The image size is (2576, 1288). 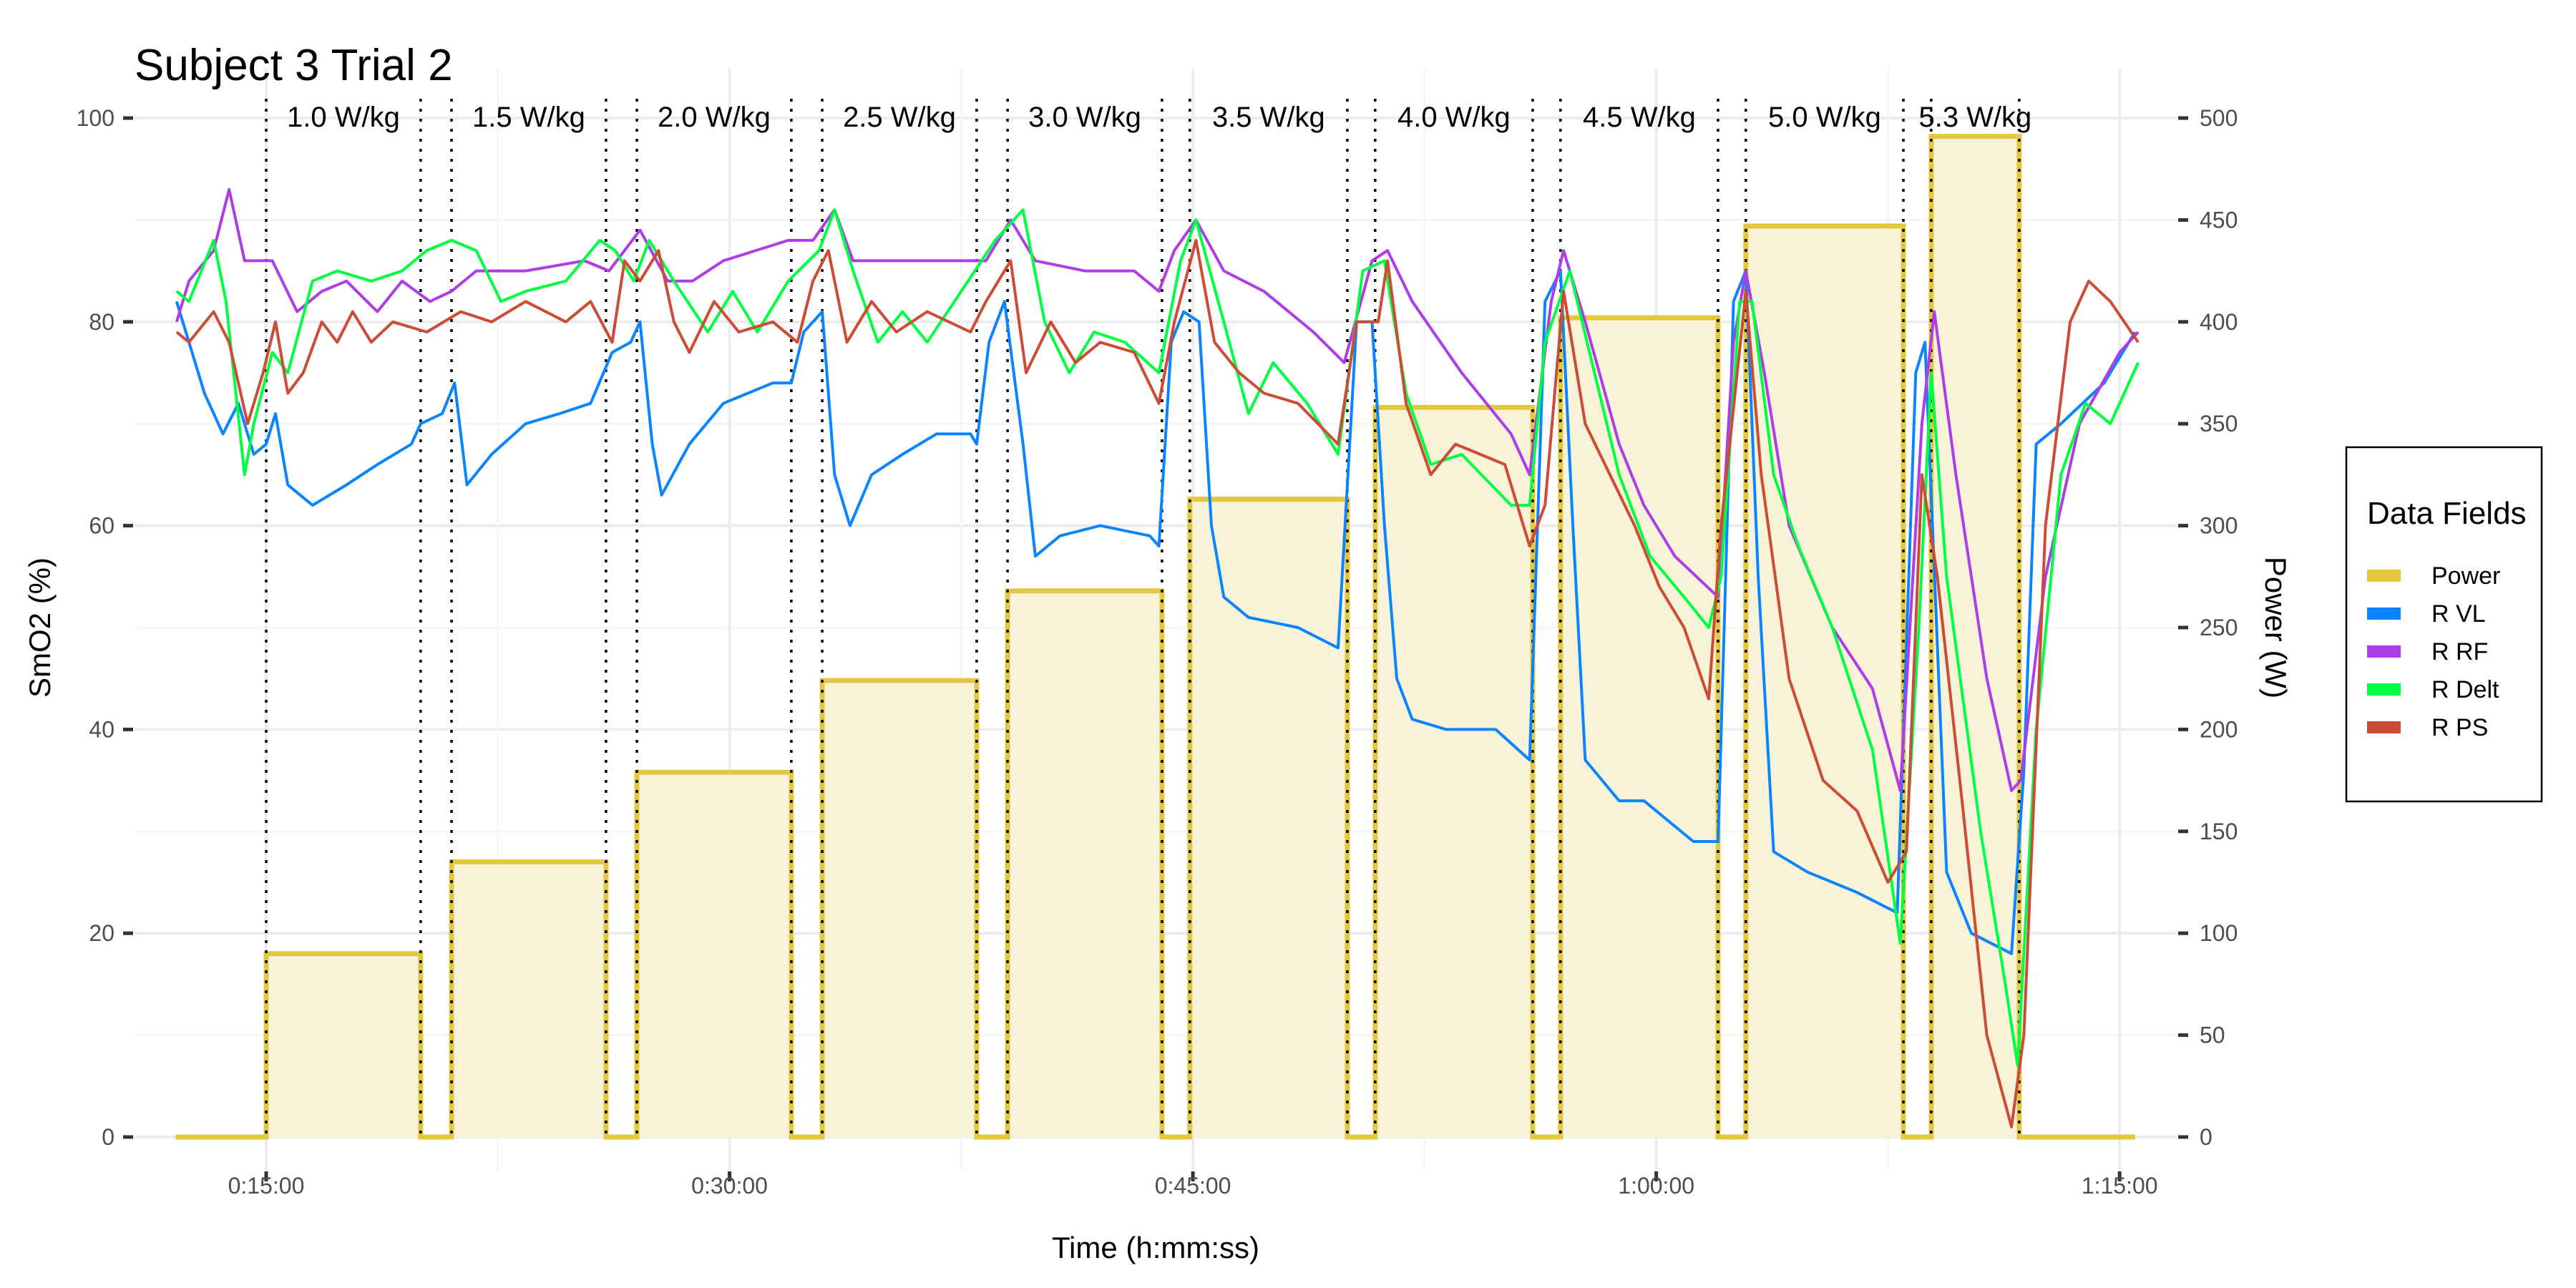 What do you see at coordinates (1974, 117) in the screenshot?
I see `stage-label: 5.3 W/kg` at bounding box center [1974, 117].